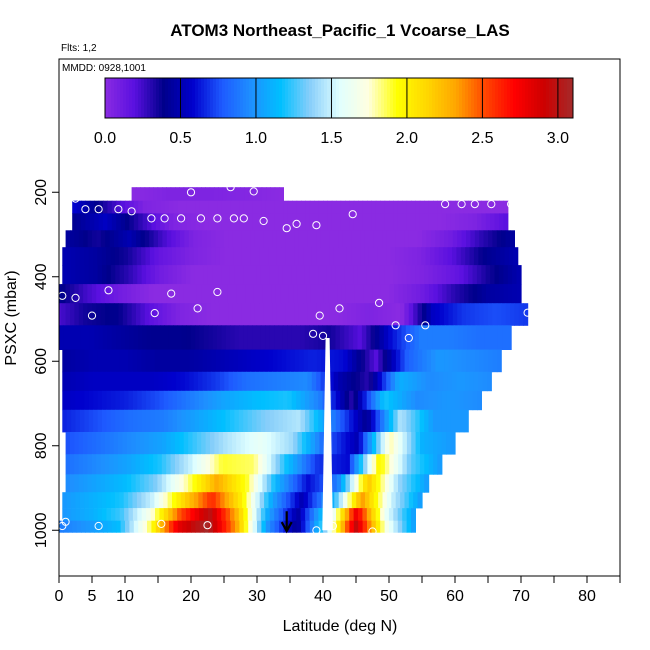 This screenshot has width=650, height=650. What do you see at coordinates (327, 434) in the screenshot?
I see `data-gap` at bounding box center [327, 434].